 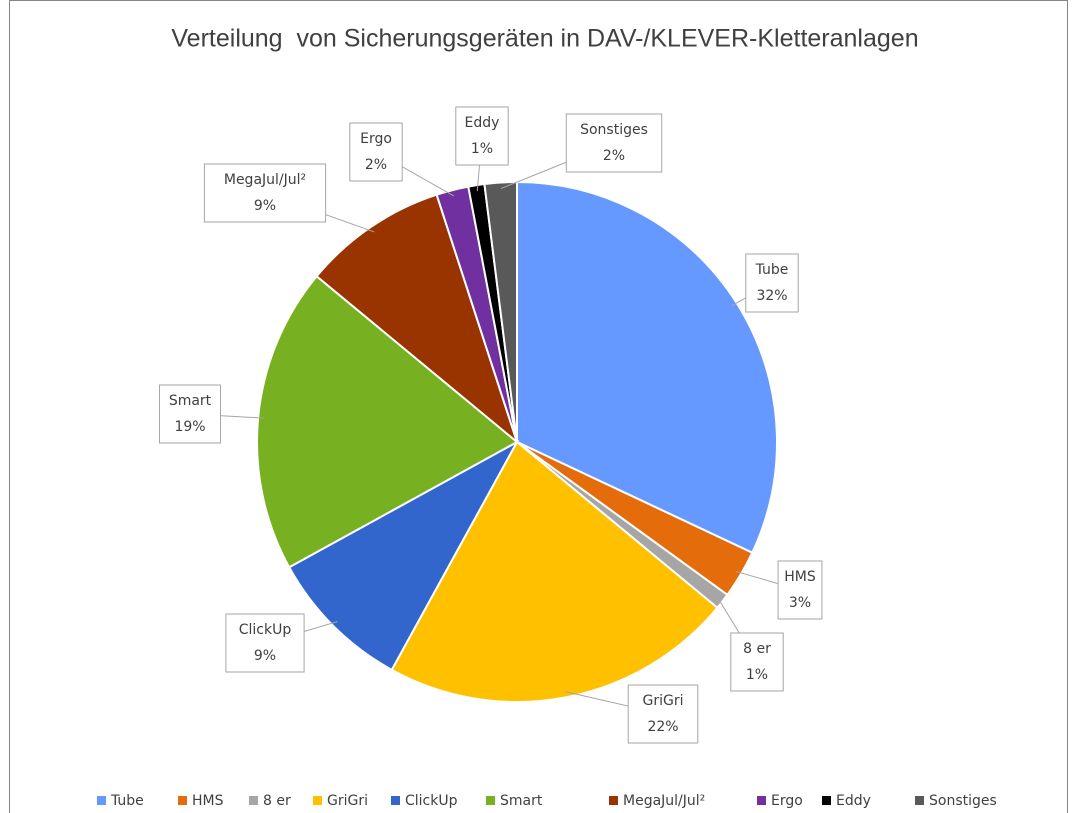 What do you see at coordinates (482, 123) in the screenshot?
I see `data-label-name: Eddy` at bounding box center [482, 123].